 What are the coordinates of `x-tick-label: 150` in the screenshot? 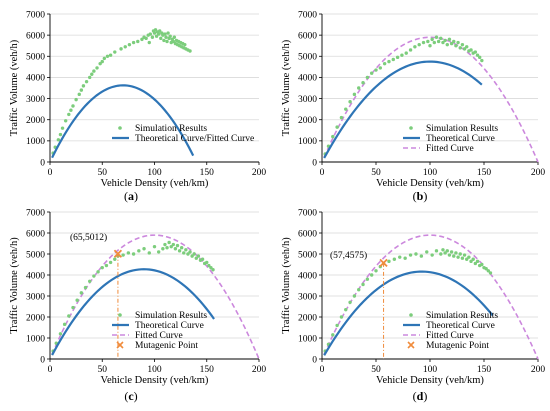 It's located at (207, 173).